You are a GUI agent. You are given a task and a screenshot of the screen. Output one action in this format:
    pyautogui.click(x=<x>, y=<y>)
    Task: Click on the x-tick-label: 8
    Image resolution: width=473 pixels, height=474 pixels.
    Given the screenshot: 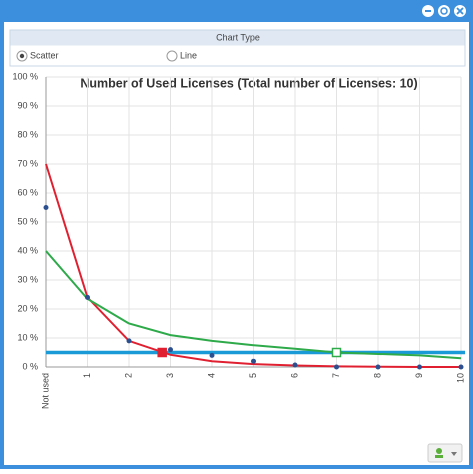 What is the action you would take?
    pyautogui.click(x=377, y=375)
    